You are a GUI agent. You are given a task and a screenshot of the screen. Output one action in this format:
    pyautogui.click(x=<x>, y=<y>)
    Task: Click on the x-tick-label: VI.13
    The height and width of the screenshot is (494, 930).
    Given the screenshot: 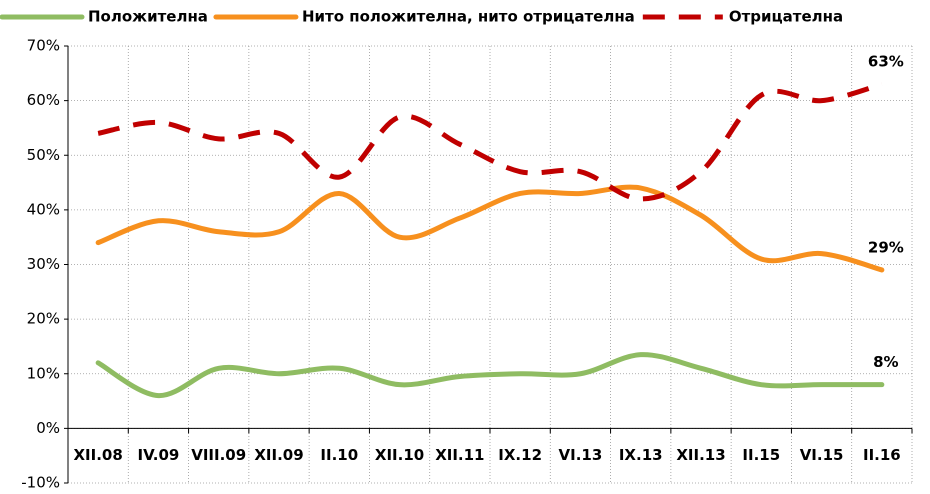 What is the action you would take?
    pyautogui.click(x=581, y=455)
    